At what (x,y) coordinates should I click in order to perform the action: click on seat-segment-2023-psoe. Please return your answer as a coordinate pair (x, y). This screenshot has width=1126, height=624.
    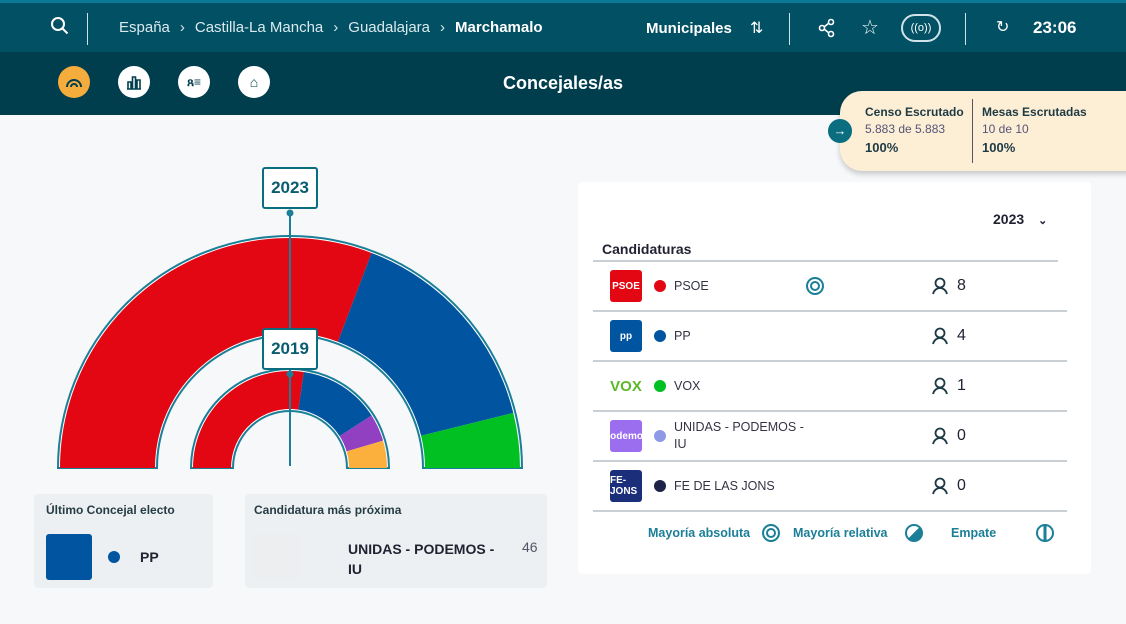
    Looking at the image, I should click on (216, 352).